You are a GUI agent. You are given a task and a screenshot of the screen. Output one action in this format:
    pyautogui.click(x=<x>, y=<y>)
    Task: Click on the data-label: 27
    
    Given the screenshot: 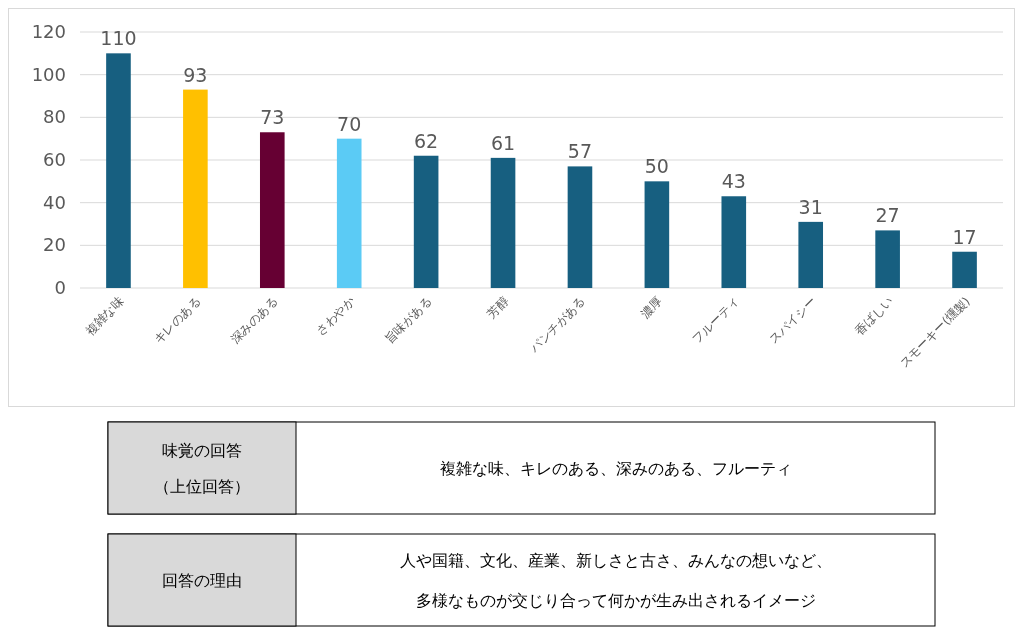 What is the action you would take?
    pyautogui.click(x=887, y=215)
    